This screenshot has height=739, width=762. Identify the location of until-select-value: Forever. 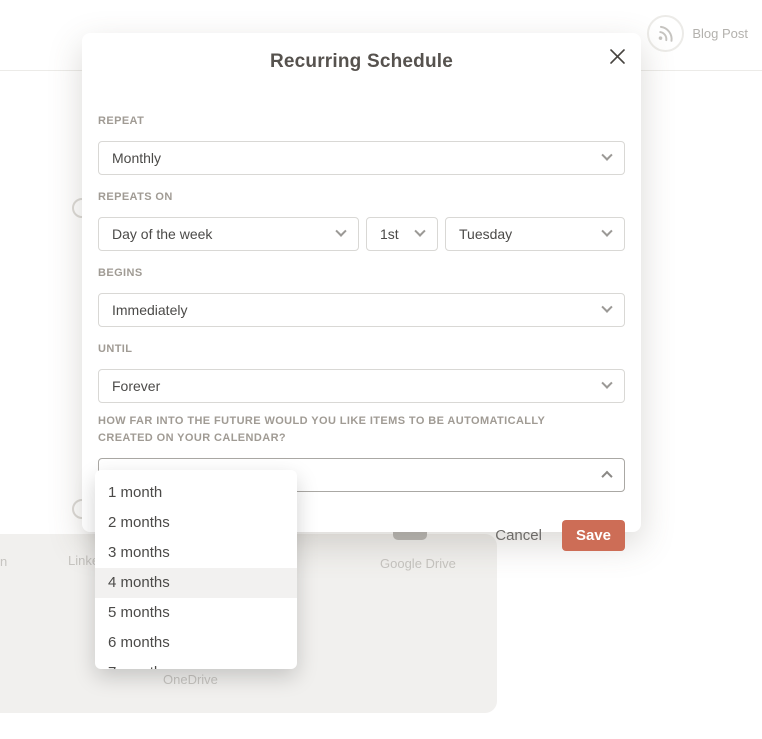
(136, 386).